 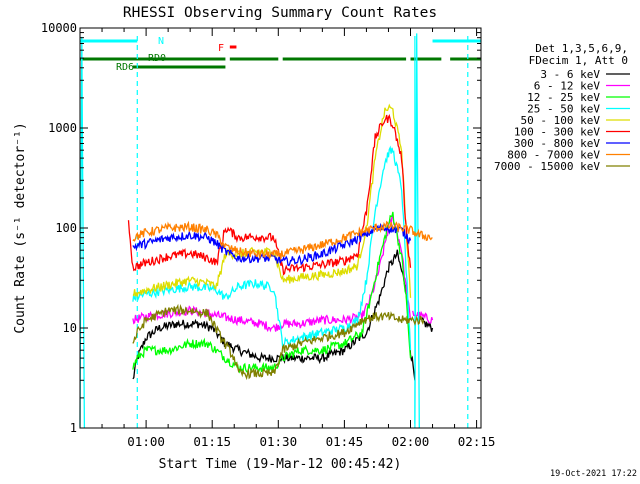 What do you see at coordinates (146, 441) in the screenshot?
I see `x-tick-label: 01:00` at bounding box center [146, 441].